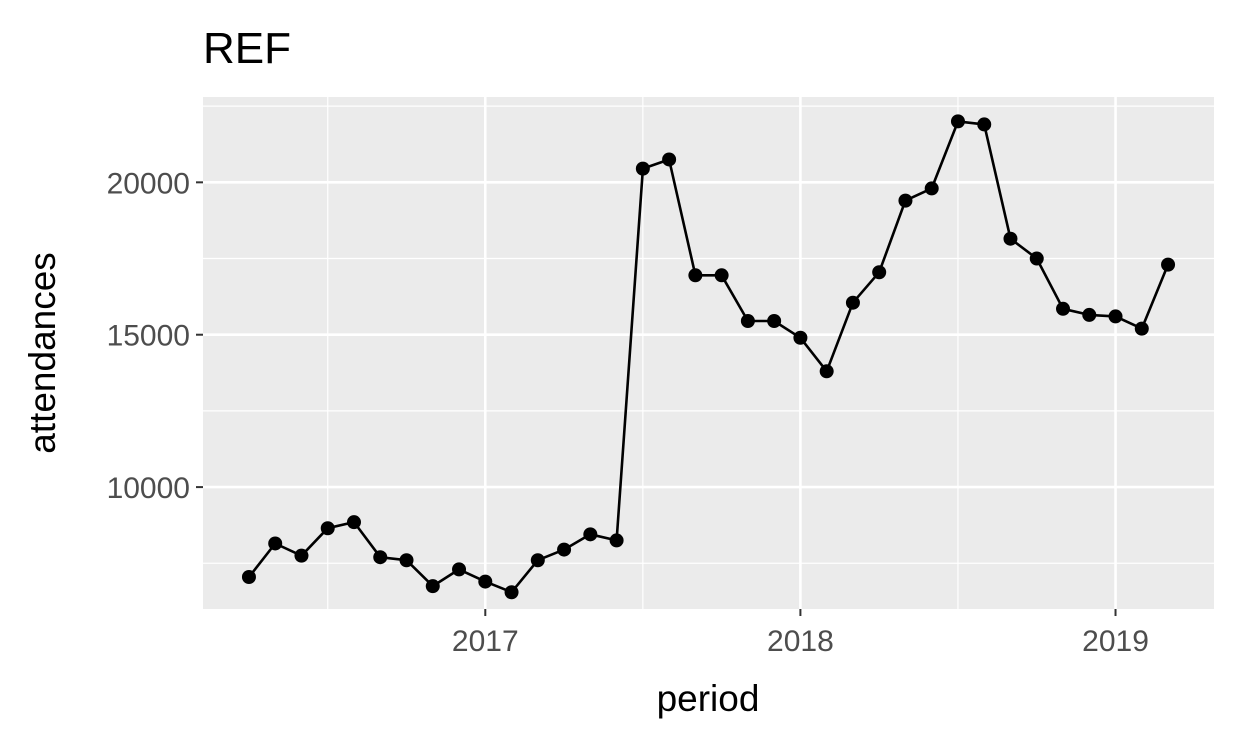 This screenshot has width=1237, height=743. I want to click on y-tick-label: 15000, so click(148, 336).